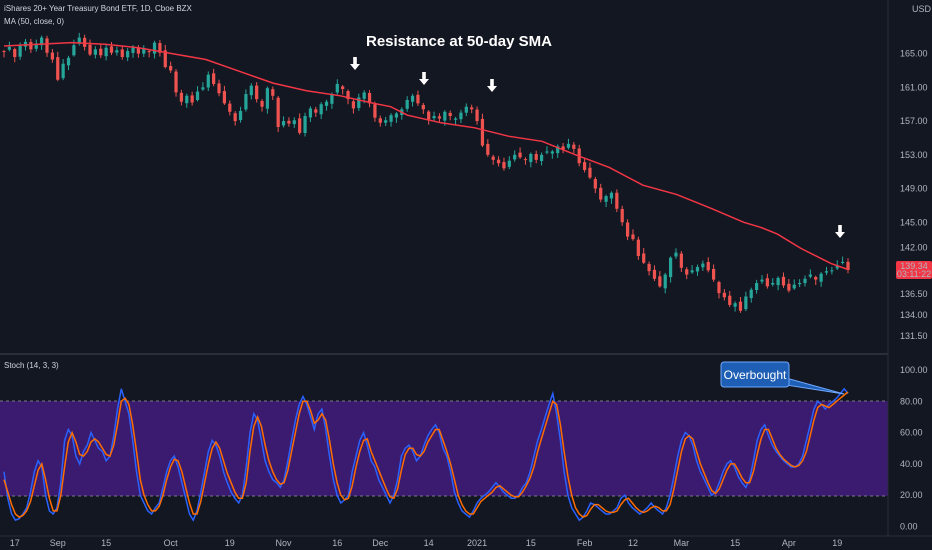 Image resolution: width=932 pixels, height=550 pixels. I want to click on stoch-tick-label: 100.00, so click(914, 370).